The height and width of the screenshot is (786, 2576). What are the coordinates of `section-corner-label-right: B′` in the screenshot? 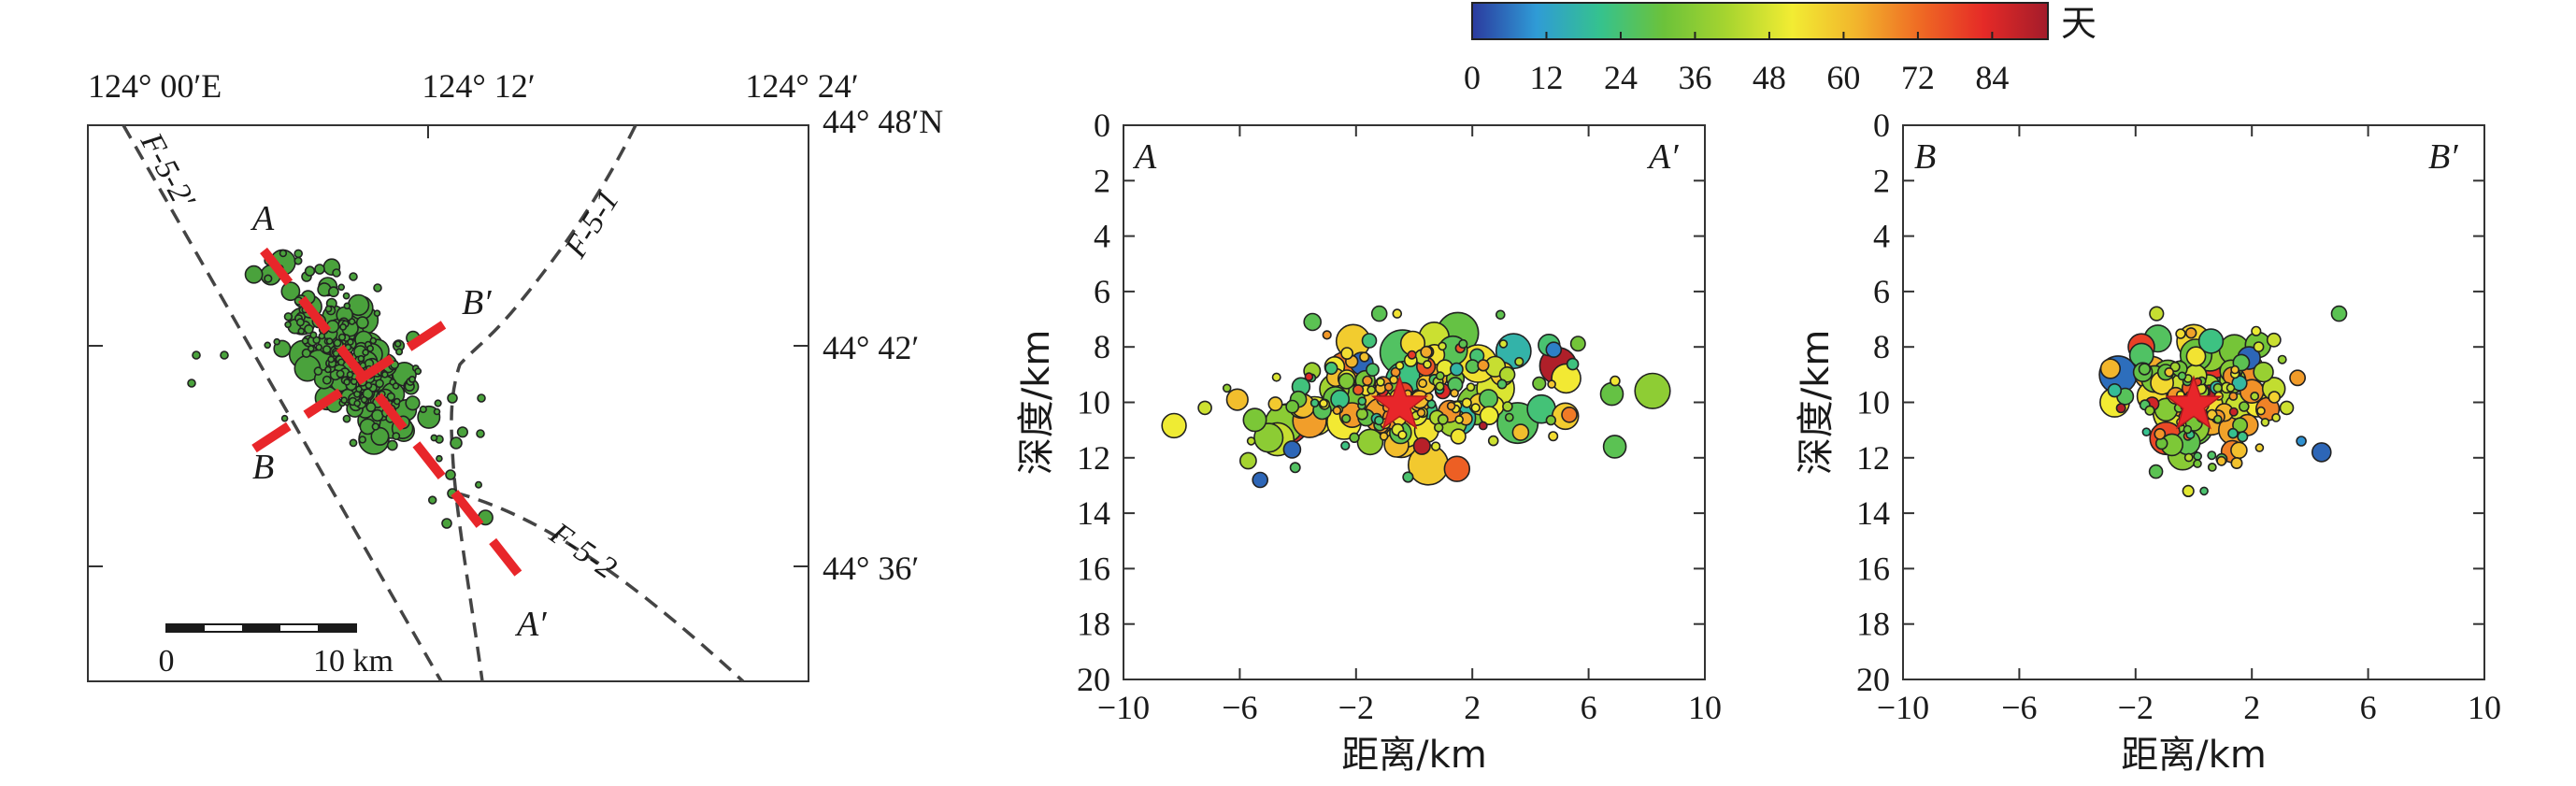 It's located at (2443, 157).